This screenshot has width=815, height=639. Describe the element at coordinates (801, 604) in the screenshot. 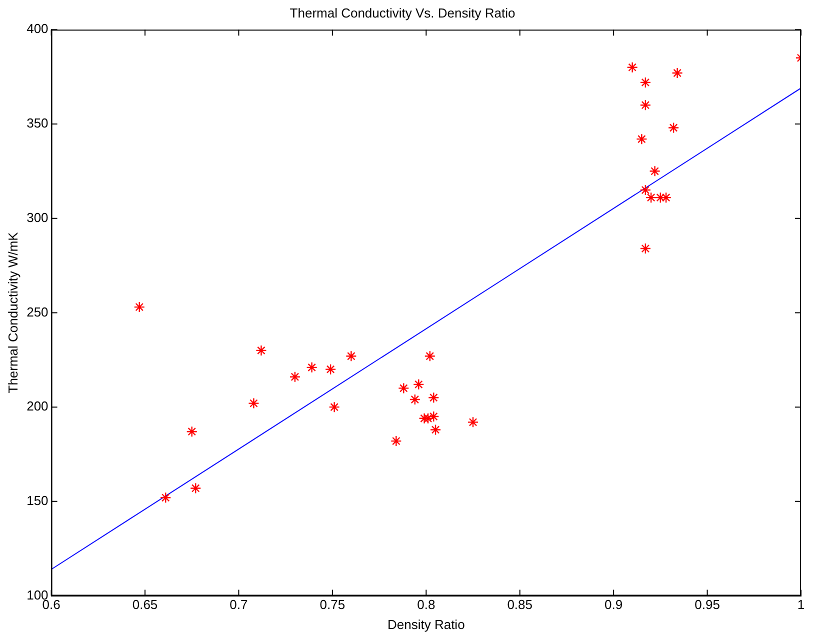

I see `x-tick-label: 1` at that location.